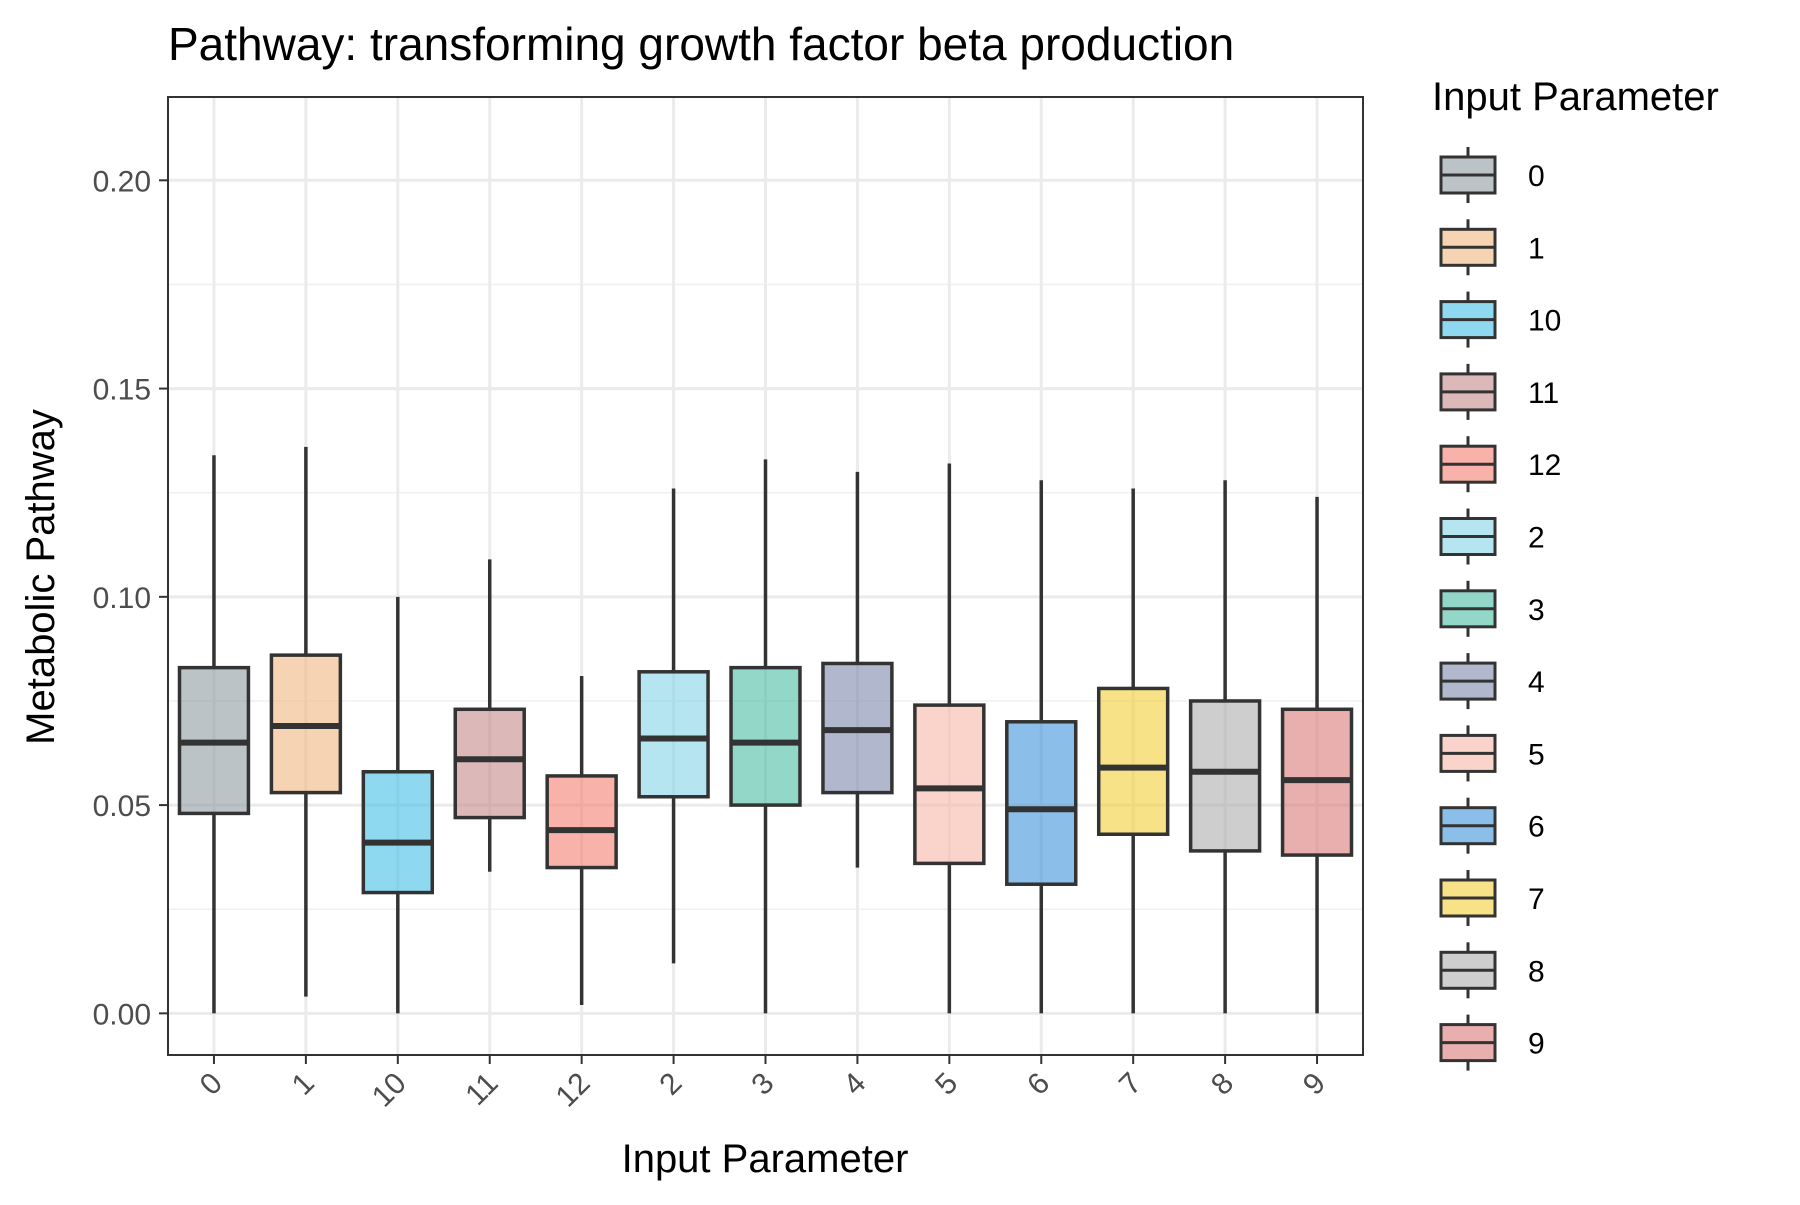 This screenshot has width=1800, height=1205. What do you see at coordinates (1575, 97) in the screenshot?
I see `legend-title: Input Parameter` at bounding box center [1575, 97].